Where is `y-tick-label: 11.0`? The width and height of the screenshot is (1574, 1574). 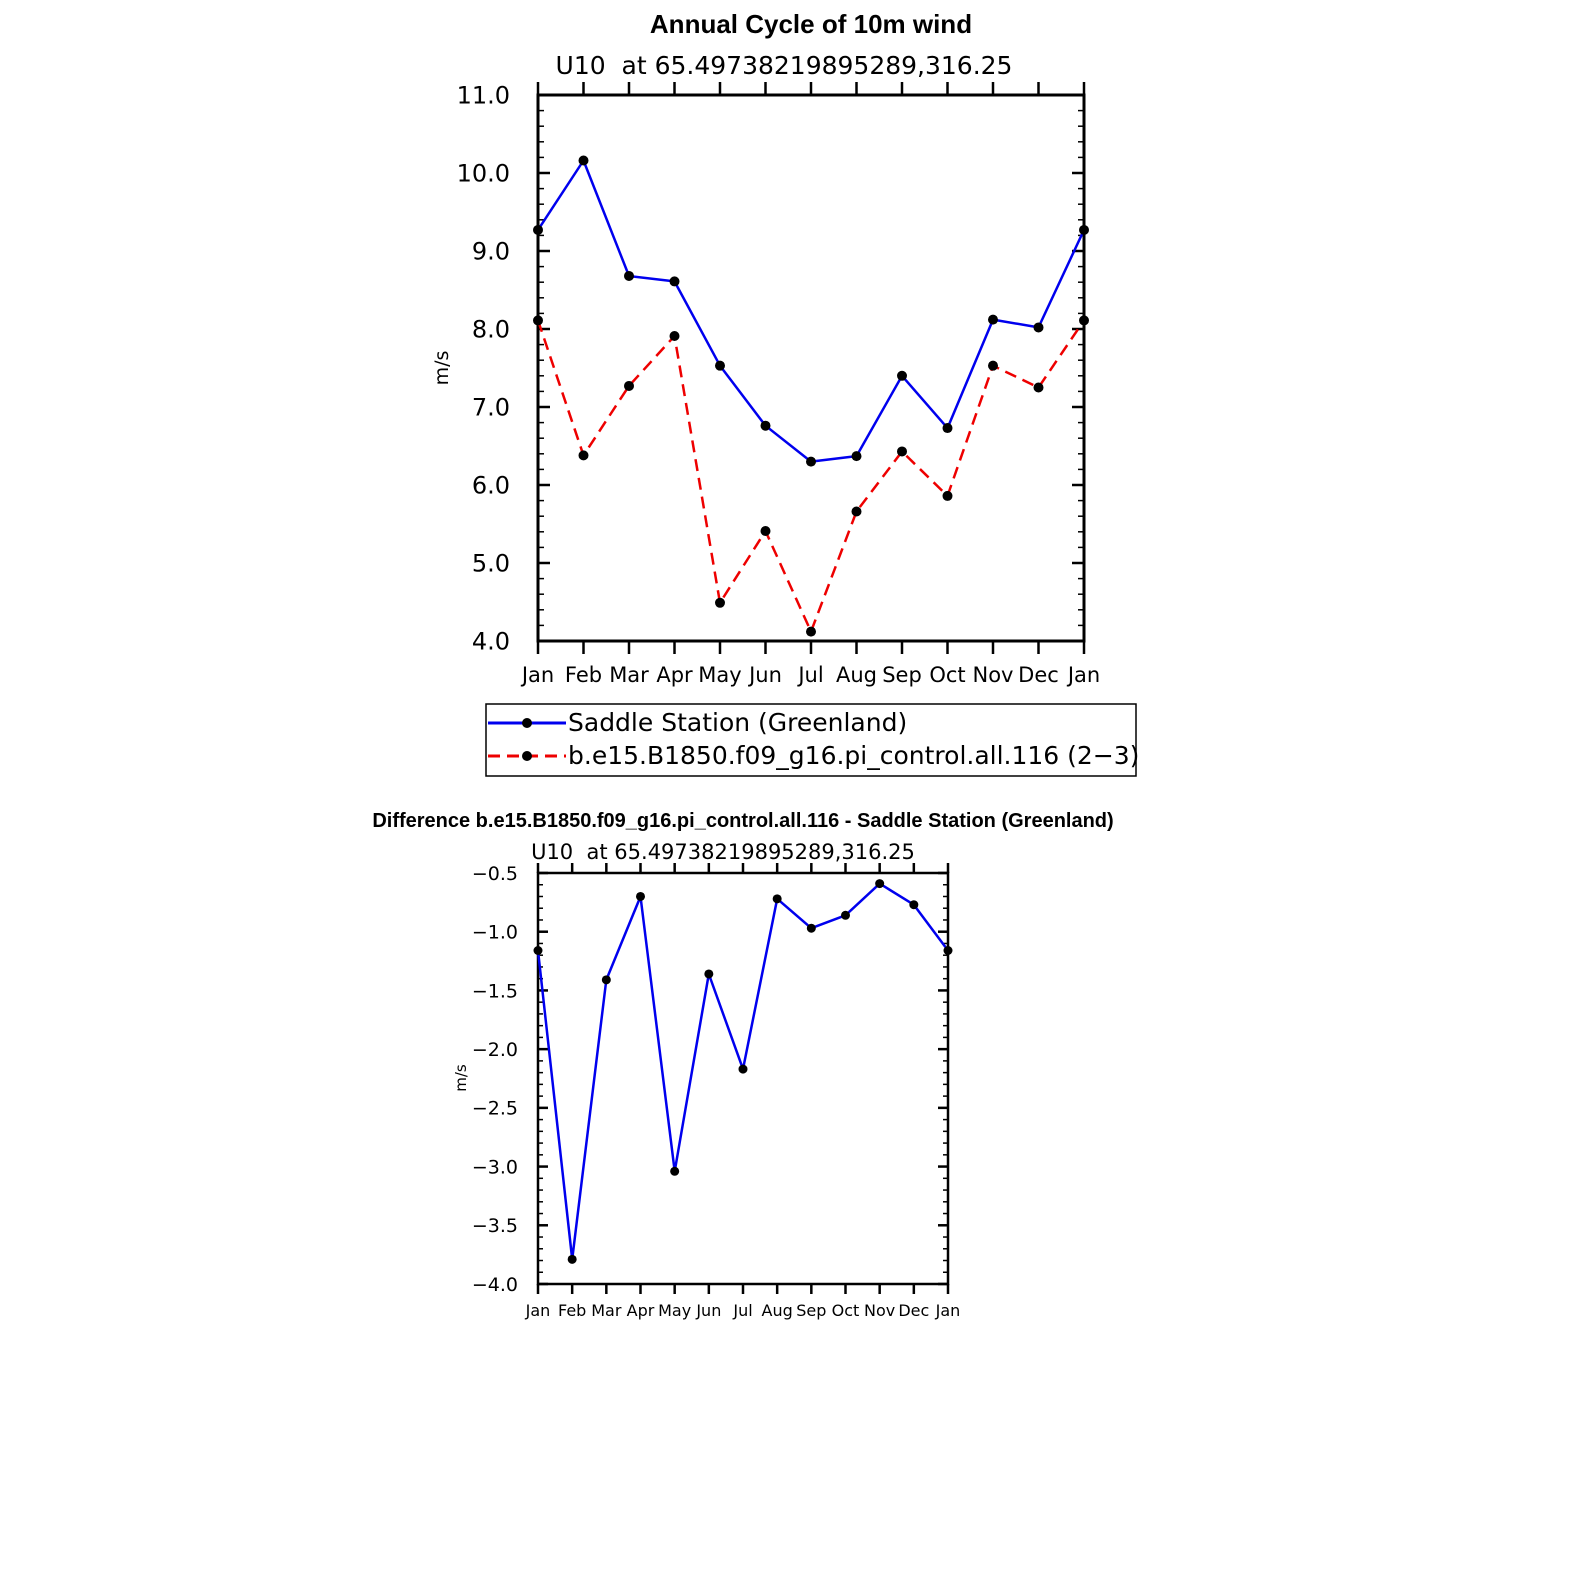
y-tick-label: 11.0 is located at coordinates (483, 96).